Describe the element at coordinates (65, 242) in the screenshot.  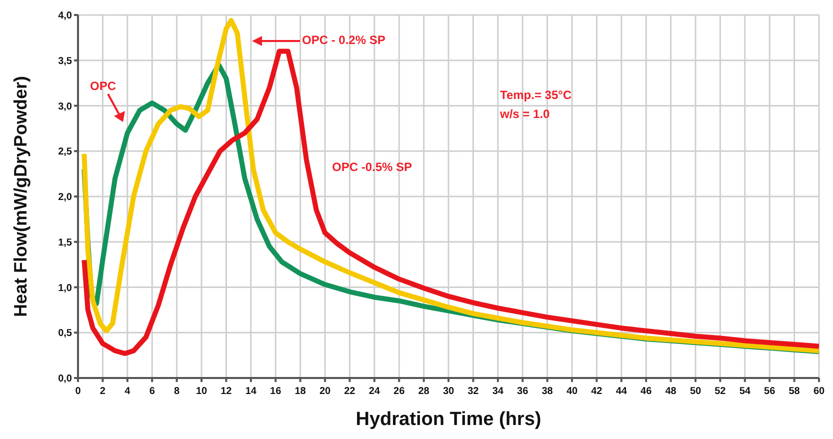
I see `y-tick-label: 1,5` at that location.